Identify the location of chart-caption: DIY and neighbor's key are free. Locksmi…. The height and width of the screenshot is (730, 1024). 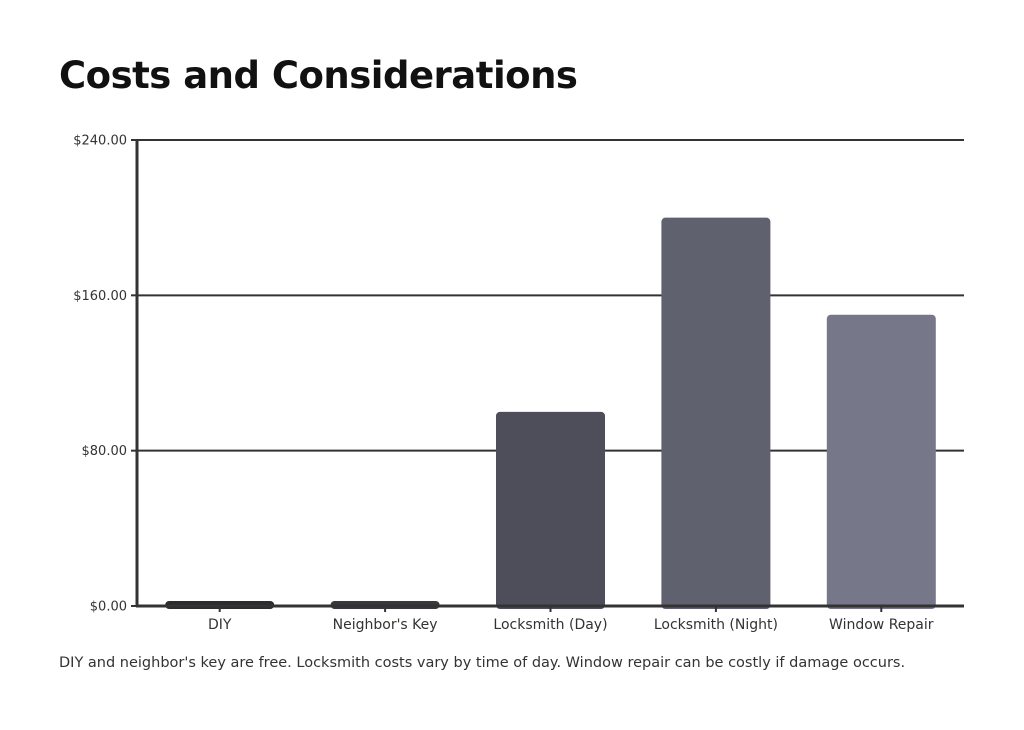
(482, 663).